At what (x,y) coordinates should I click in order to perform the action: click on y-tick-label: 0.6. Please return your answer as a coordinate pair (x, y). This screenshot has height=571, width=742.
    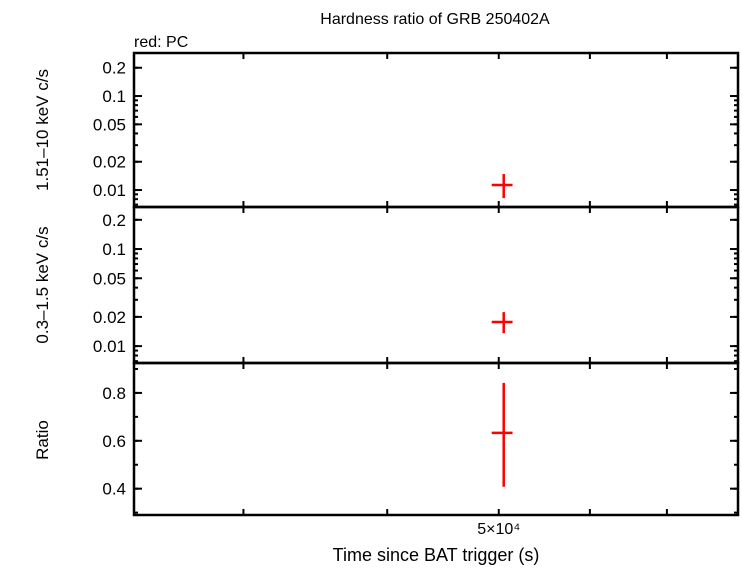
    Looking at the image, I should click on (114, 441).